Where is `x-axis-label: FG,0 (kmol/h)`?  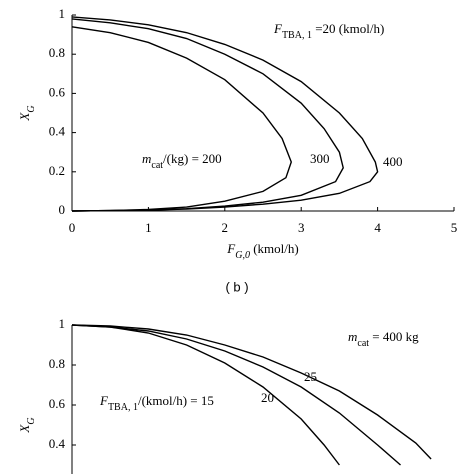
x-axis-label: FG,0 (kmol/h) is located at coordinates (262, 251).